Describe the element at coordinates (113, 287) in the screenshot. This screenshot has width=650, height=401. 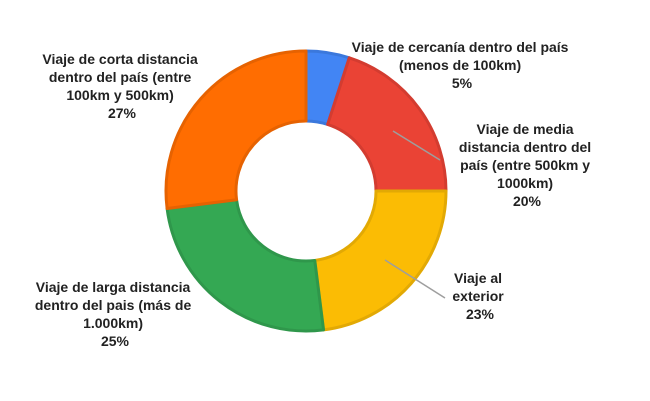
I see `slice-label-larga-line-1: Viaje de larga distancia` at that location.